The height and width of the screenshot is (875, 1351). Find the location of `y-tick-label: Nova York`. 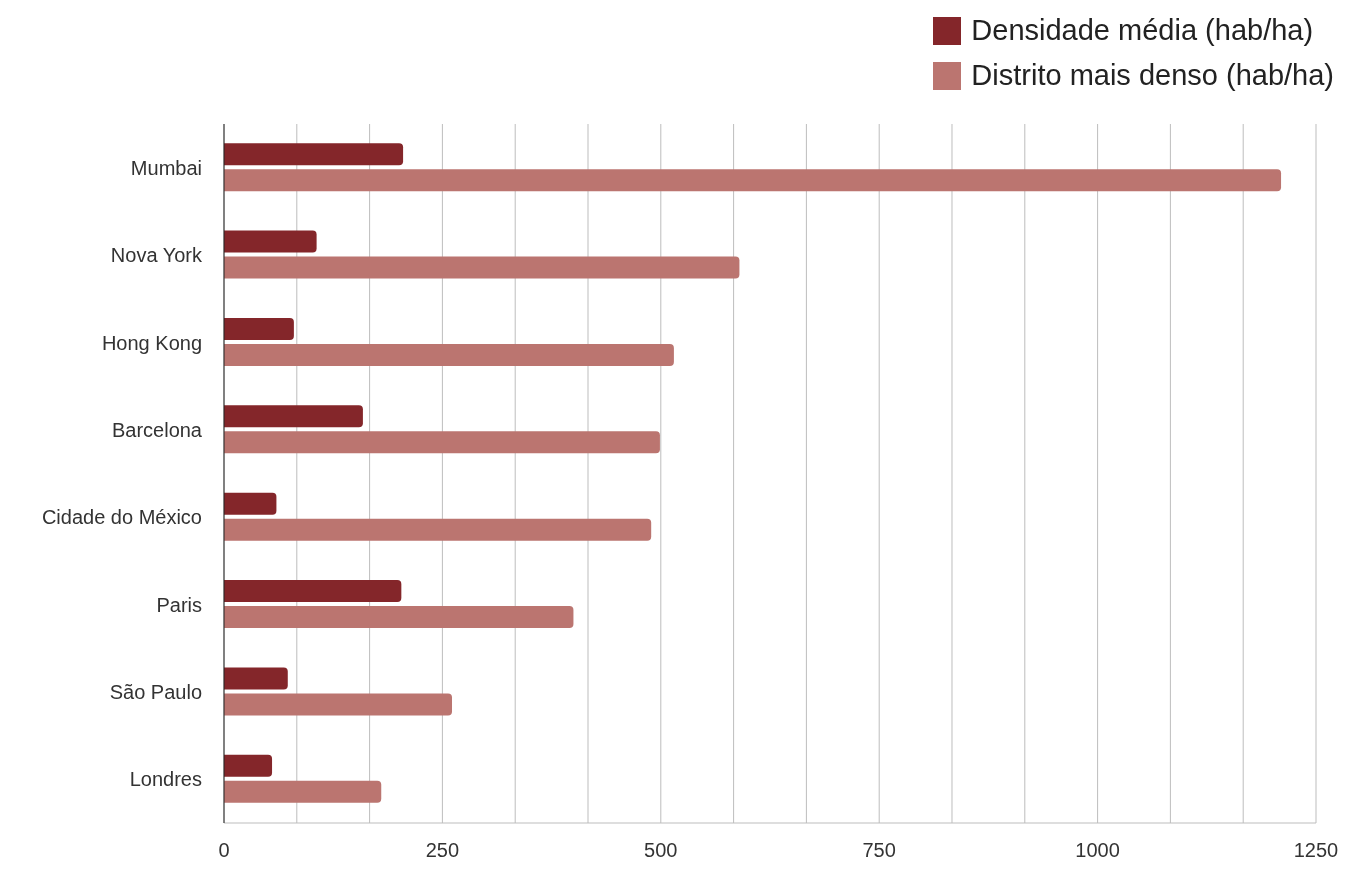

y-tick-label: Nova York is located at coordinates (156, 255).